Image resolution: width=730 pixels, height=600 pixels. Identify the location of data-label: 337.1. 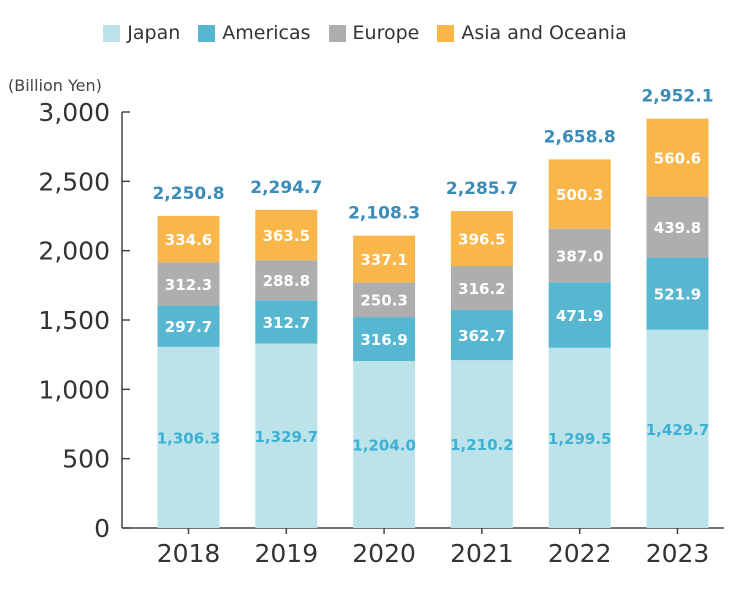
(383, 260).